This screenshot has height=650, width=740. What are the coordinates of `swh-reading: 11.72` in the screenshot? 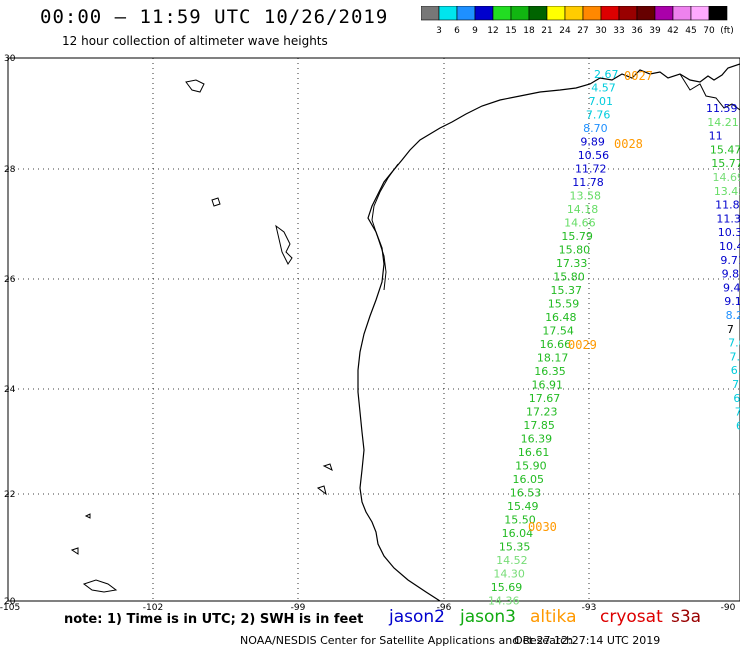 It's located at (591, 169).